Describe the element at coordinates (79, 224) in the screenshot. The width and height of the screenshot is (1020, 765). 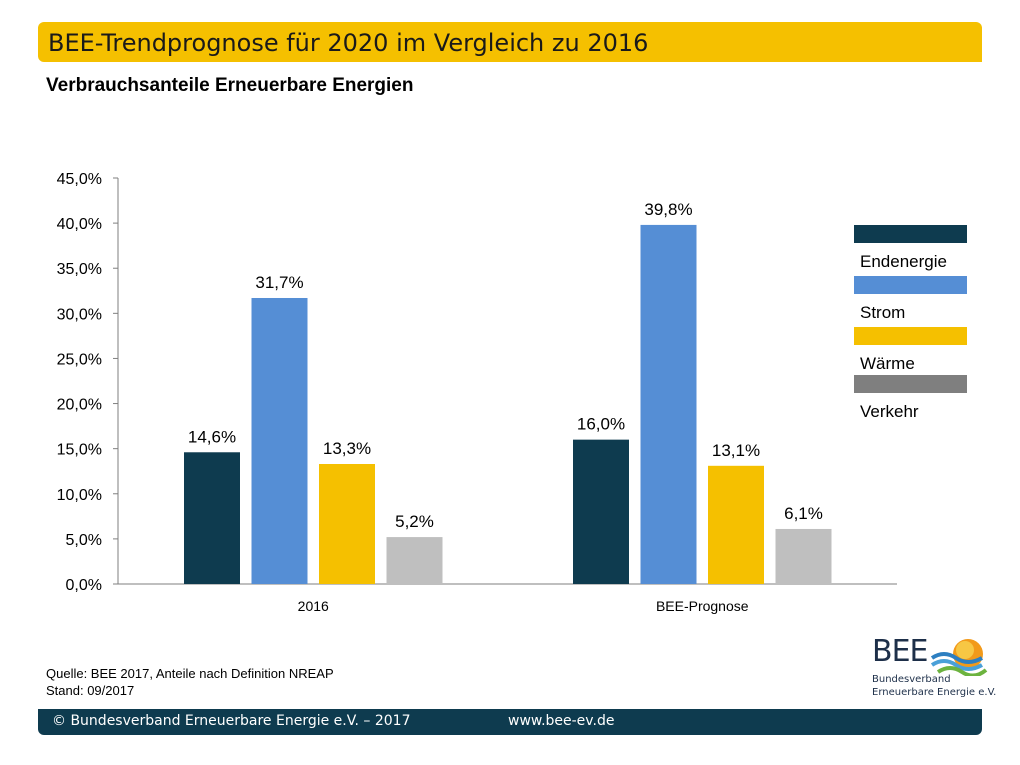
I see `y-tick-label: 40,0%` at that location.